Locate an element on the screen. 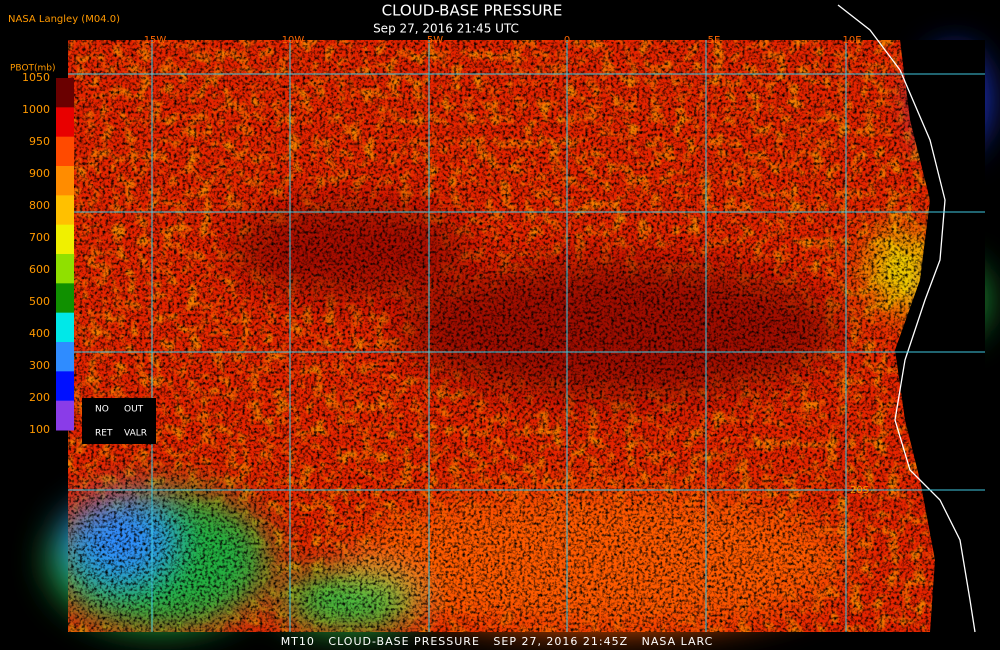  colorbar-label: 950 is located at coordinates (39, 141).